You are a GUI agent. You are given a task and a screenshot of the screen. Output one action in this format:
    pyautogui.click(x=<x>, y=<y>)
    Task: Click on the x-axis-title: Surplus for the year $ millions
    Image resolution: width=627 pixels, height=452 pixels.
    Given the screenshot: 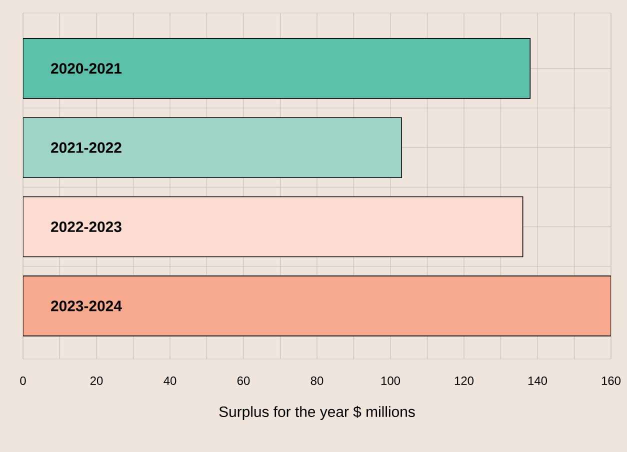 What is the action you would take?
    pyautogui.click(x=317, y=413)
    